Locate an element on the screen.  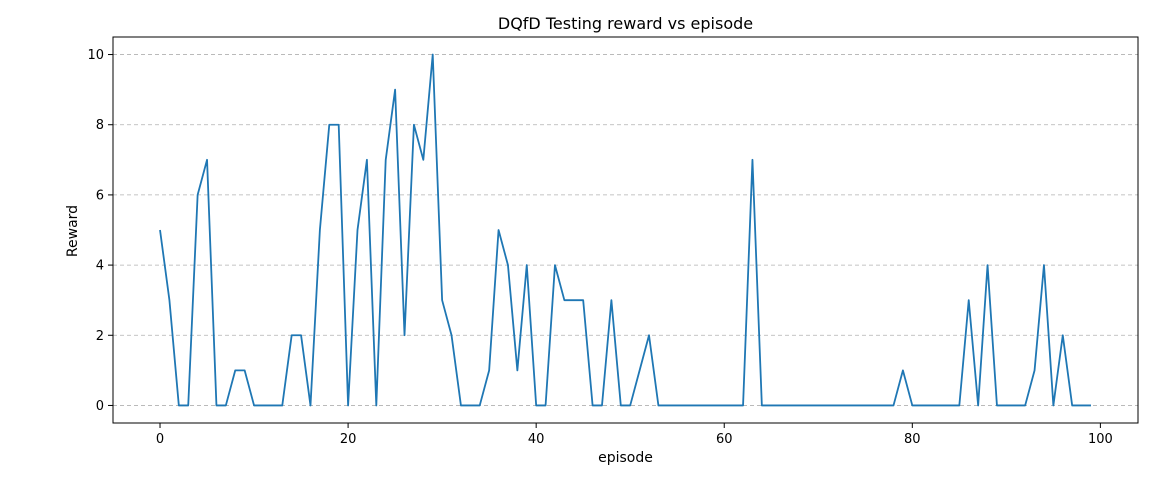
x-tick-label: 0 is located at coordinates (160, 439).